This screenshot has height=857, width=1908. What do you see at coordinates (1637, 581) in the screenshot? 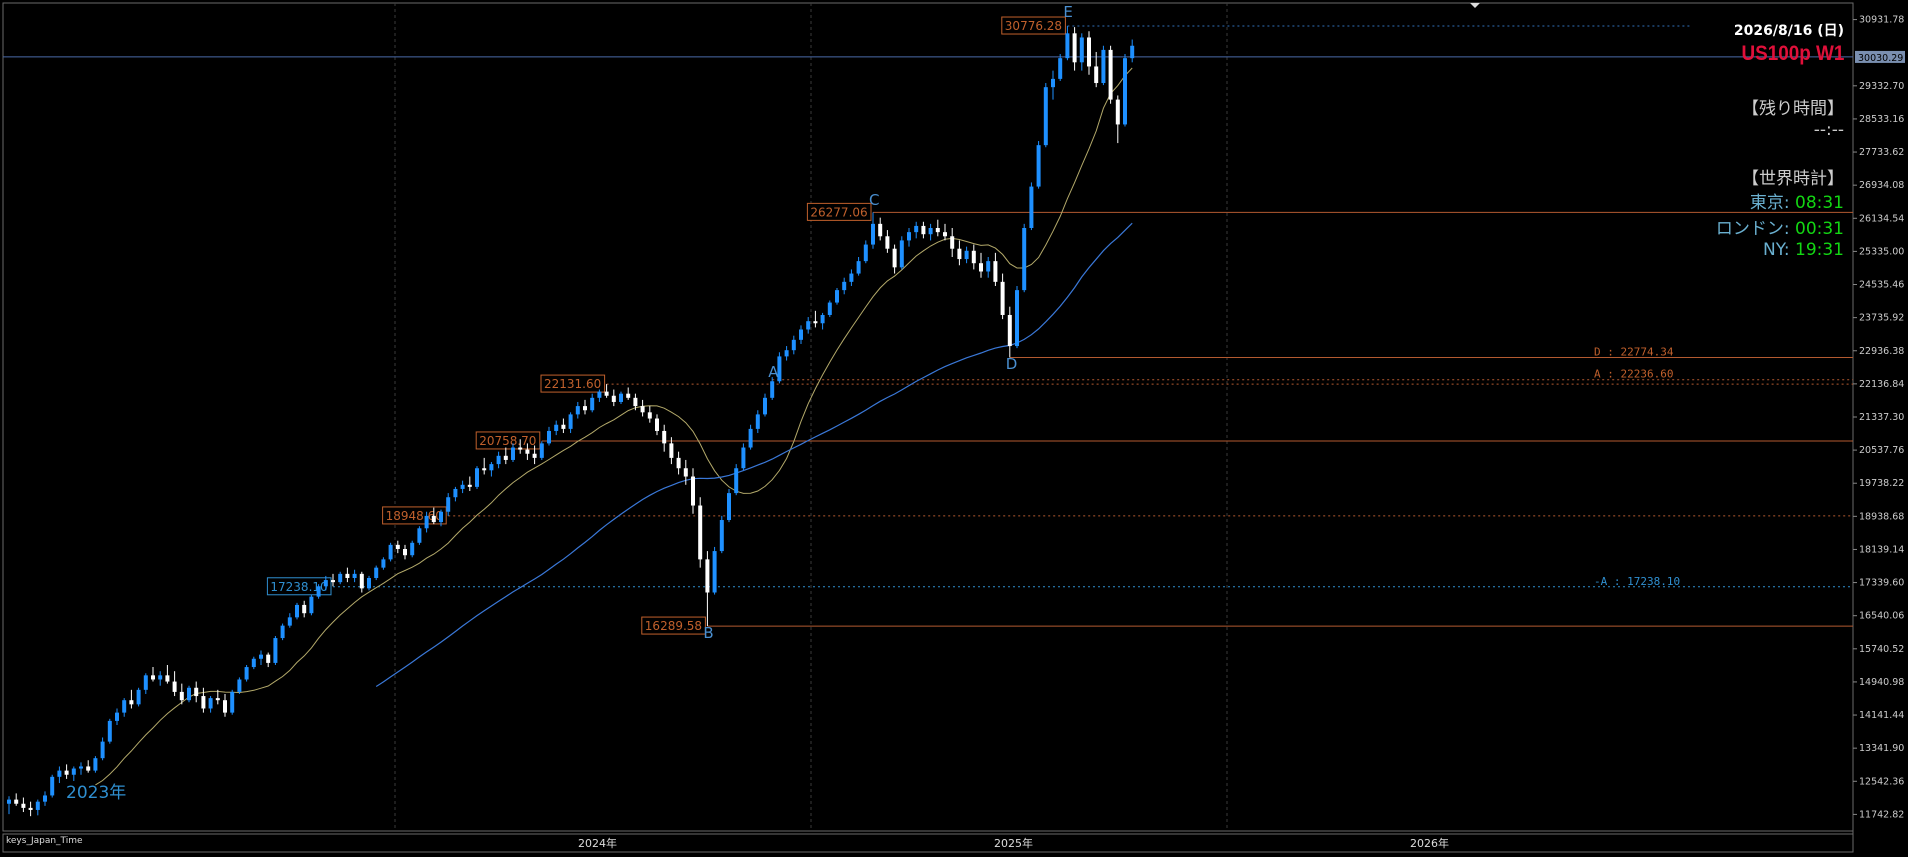
I see `right-level-label: -A : 17238.10` at bounding box center [1637, 581].